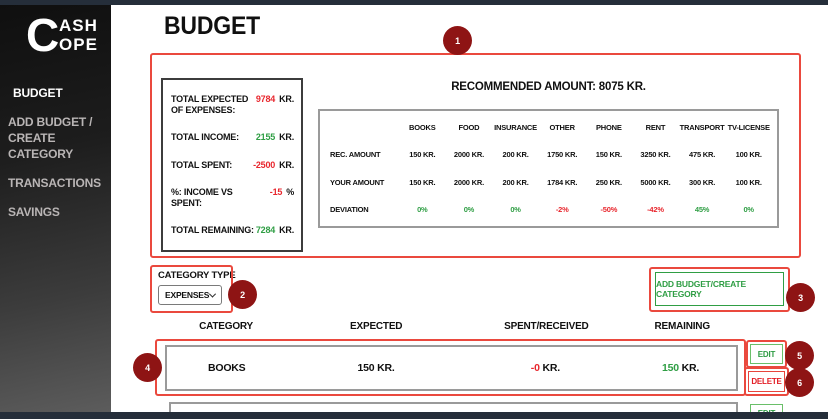  Describe the element at coordinates (202, 164) in the screenshot. I see `summary-label: TOTAL SPENT:` at that location.